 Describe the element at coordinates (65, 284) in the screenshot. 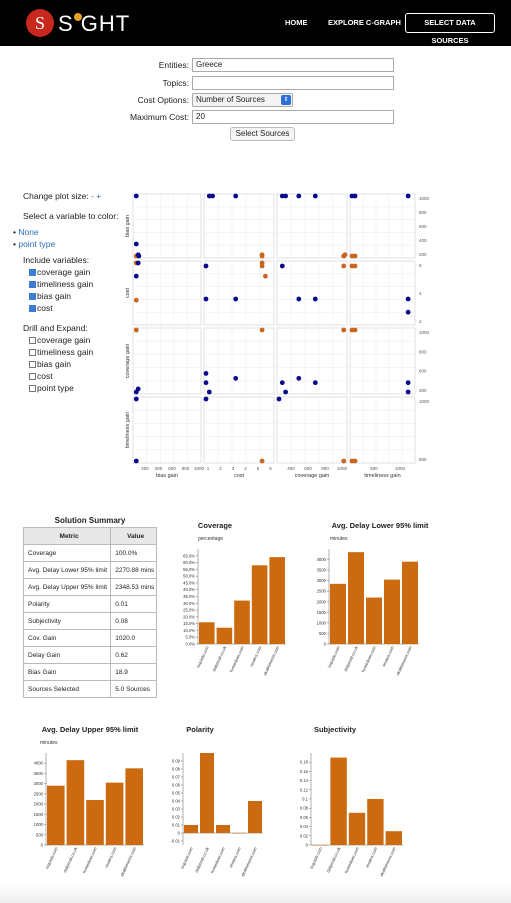

I see `include-label: timeliness gain` at that location.